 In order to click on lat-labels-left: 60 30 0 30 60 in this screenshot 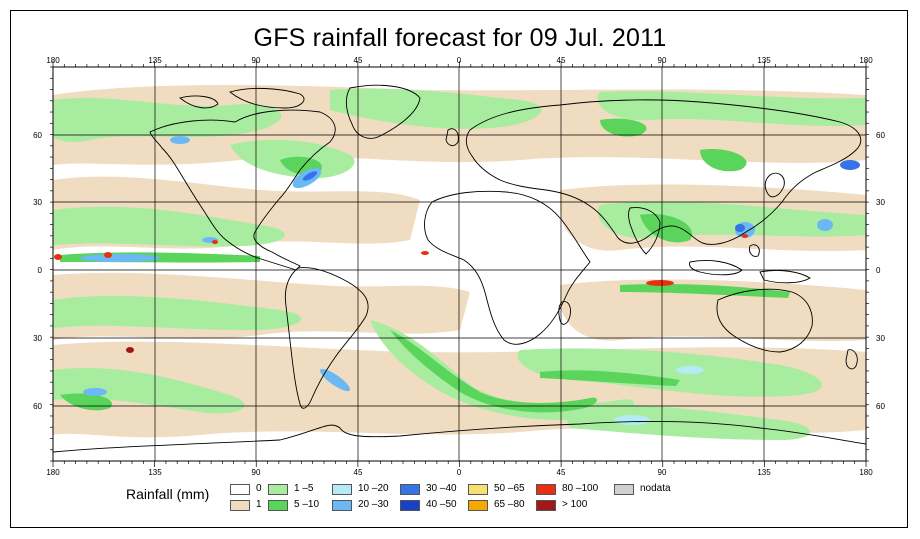, I will do `click(37, 271)`.